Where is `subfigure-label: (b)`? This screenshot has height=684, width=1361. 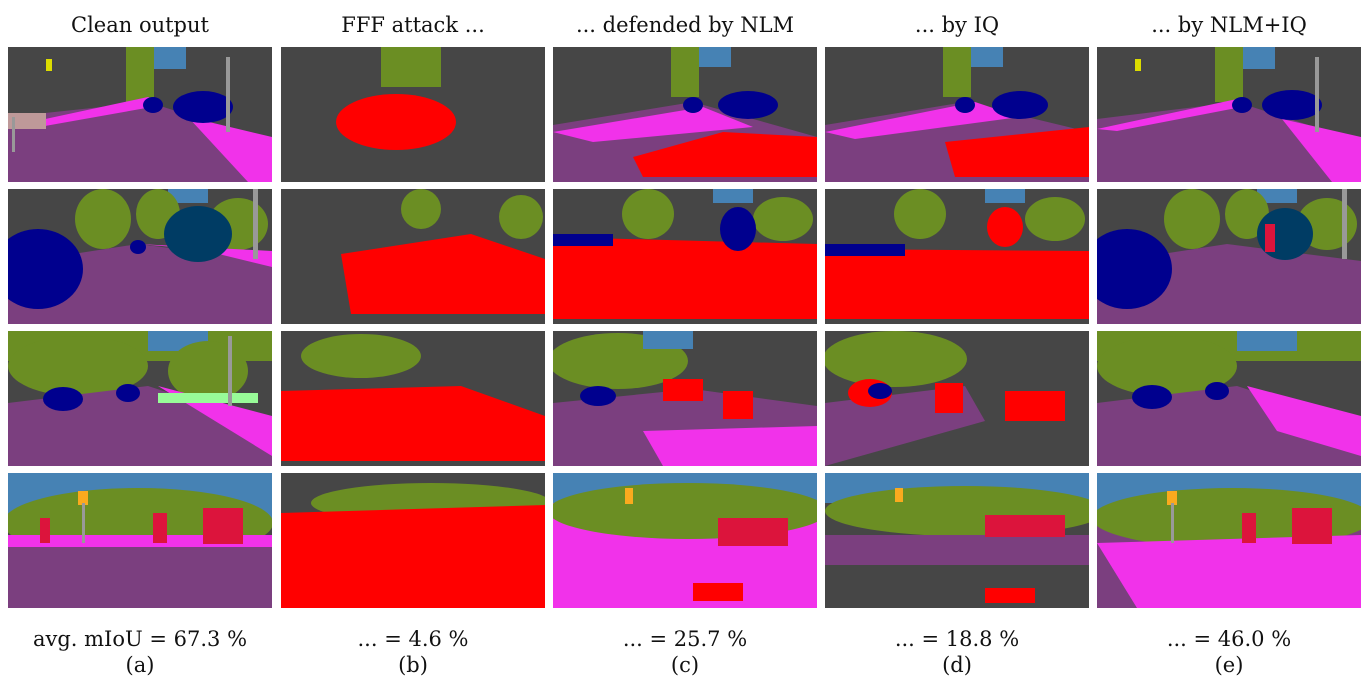
subfigure-label: (b) is located at coordinates (413, 665).